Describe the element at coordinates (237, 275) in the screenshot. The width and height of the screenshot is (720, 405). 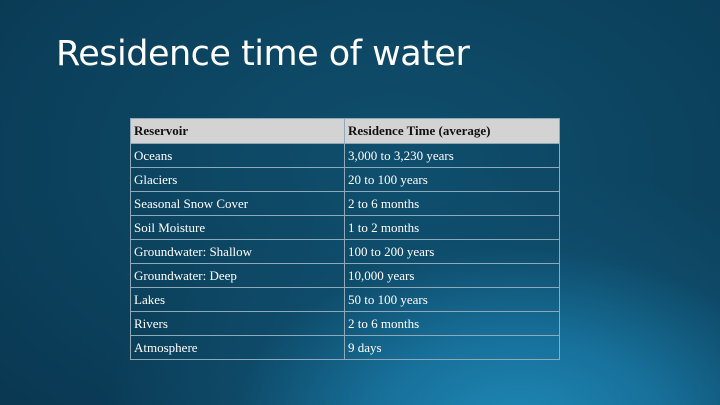
I see `reservoir-cell: Groundwater: Deep` at that location.